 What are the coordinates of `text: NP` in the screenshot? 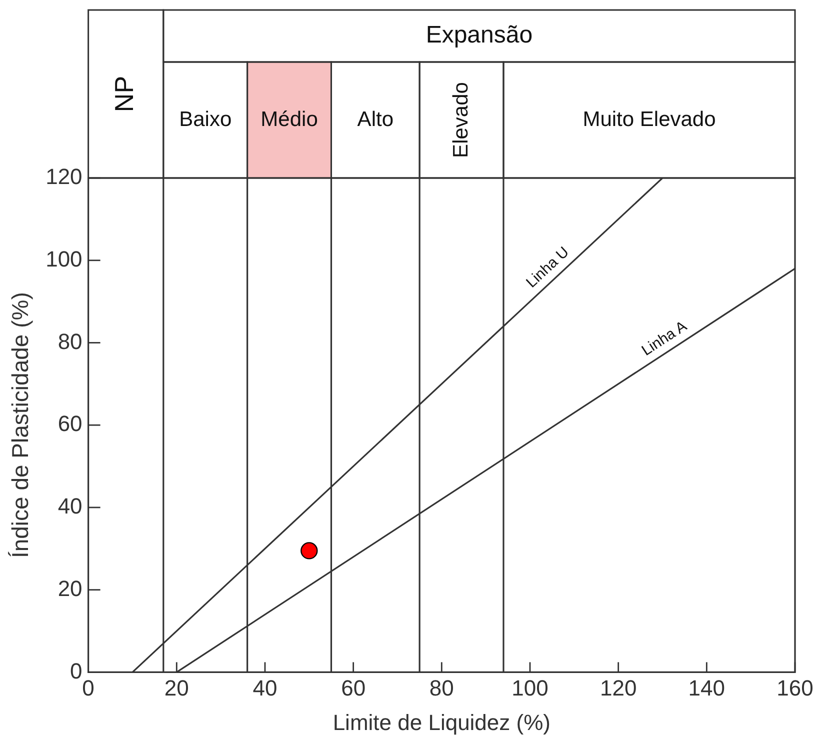 It's located at (124, 94).